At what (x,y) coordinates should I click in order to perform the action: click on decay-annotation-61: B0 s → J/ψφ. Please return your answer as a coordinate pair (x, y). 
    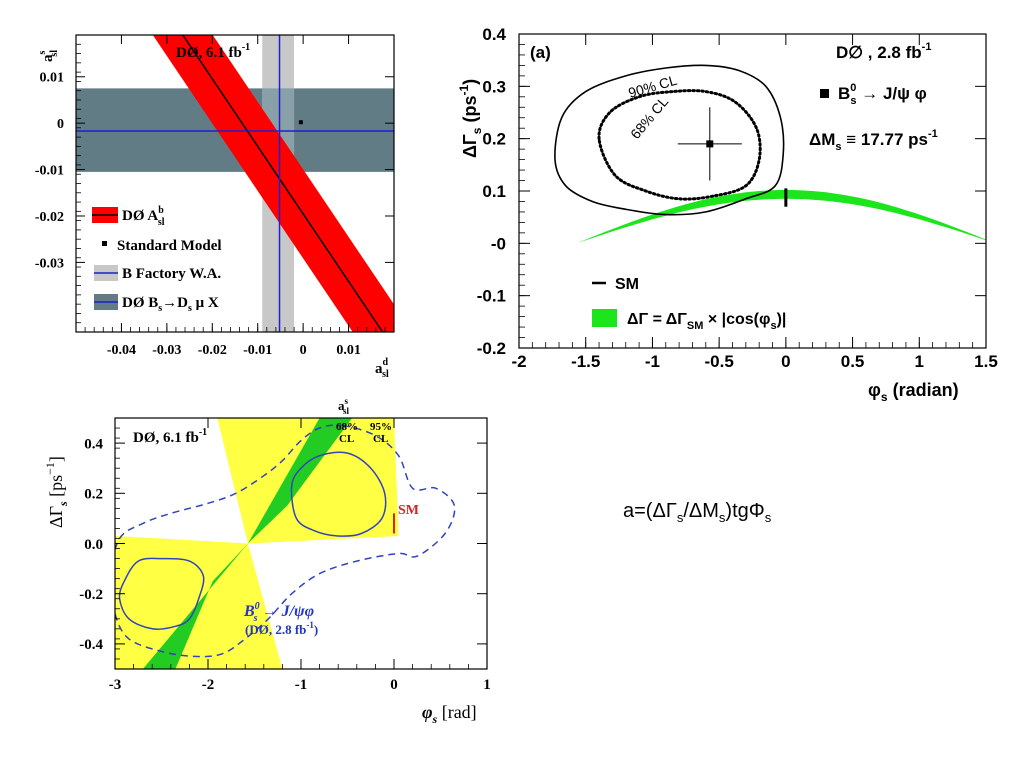
    Looking at the image, I should click on (278, 612).